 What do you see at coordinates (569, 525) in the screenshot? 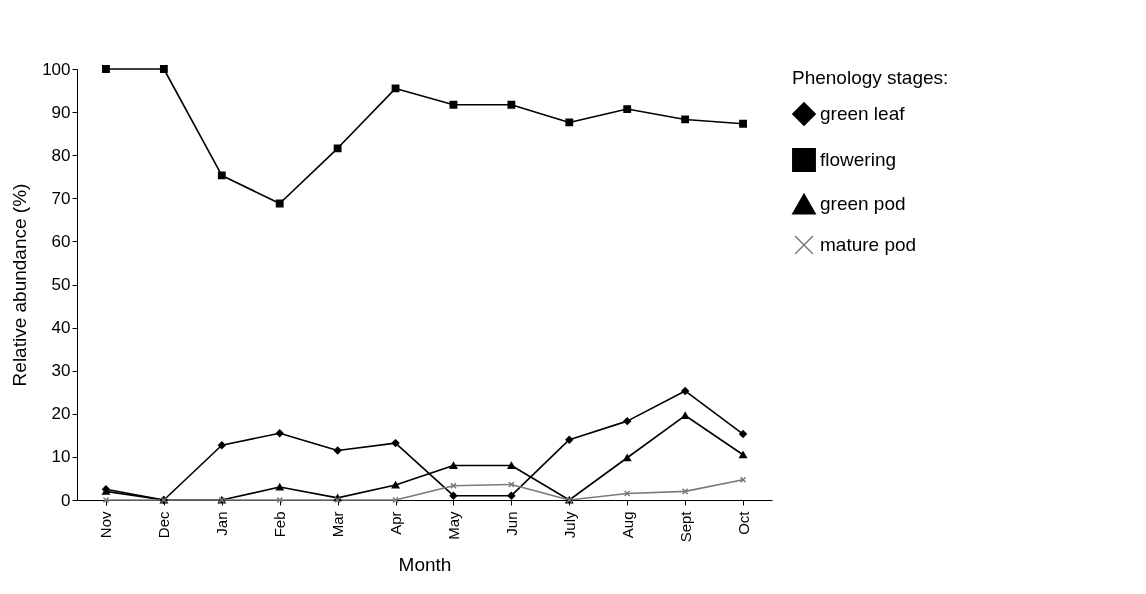
I see `x-tick-label: July` at bounding box center [569, 525].